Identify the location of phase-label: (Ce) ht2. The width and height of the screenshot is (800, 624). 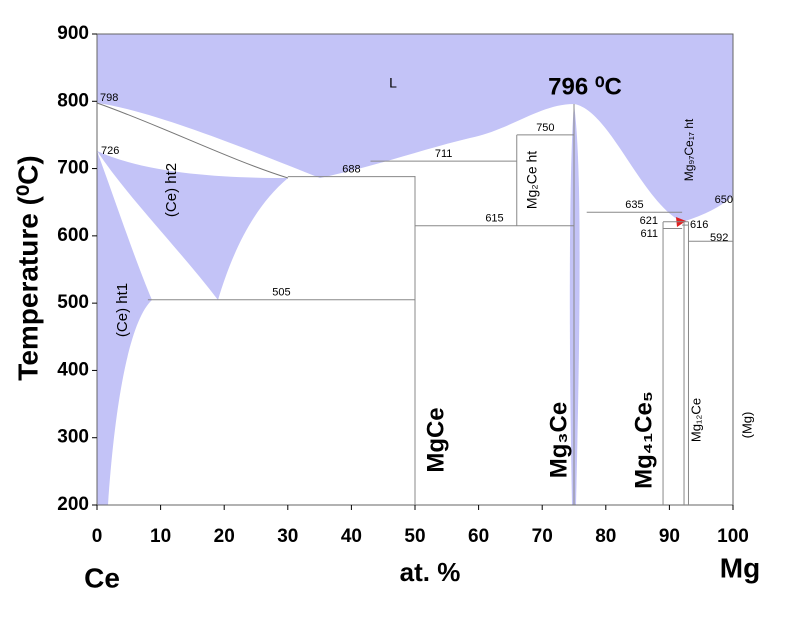
(171, 190).